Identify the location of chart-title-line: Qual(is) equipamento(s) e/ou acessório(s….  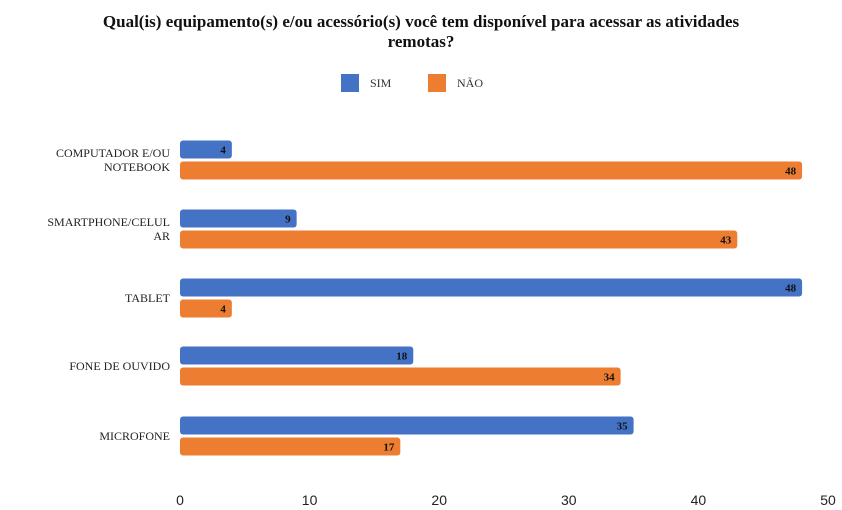
(421, 21).